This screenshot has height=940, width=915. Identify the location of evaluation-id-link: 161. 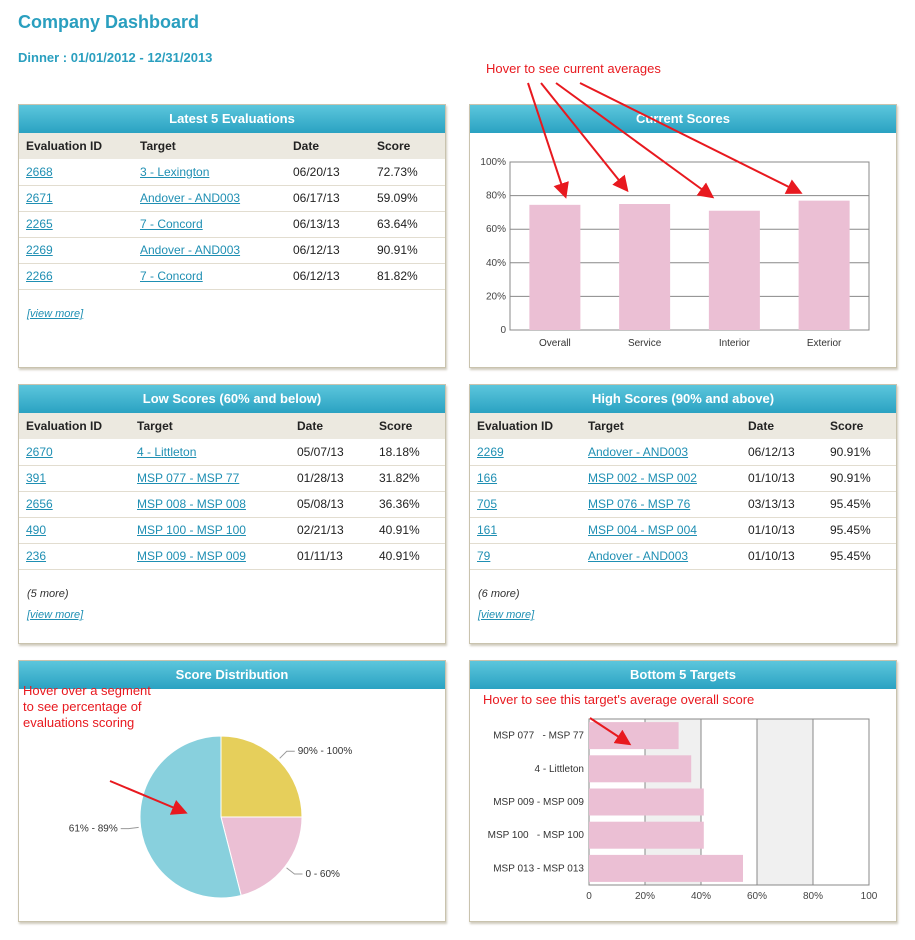
(487, 530).